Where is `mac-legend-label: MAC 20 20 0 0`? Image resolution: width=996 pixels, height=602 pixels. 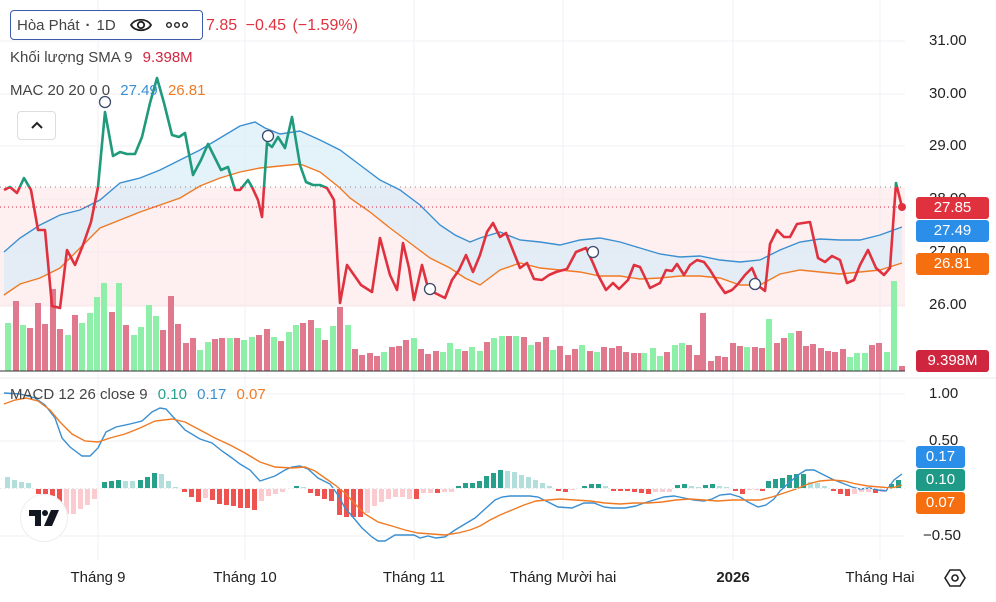 mac-legend-label: MAC 20 20 0 0 is located at coordinates (60, 90).